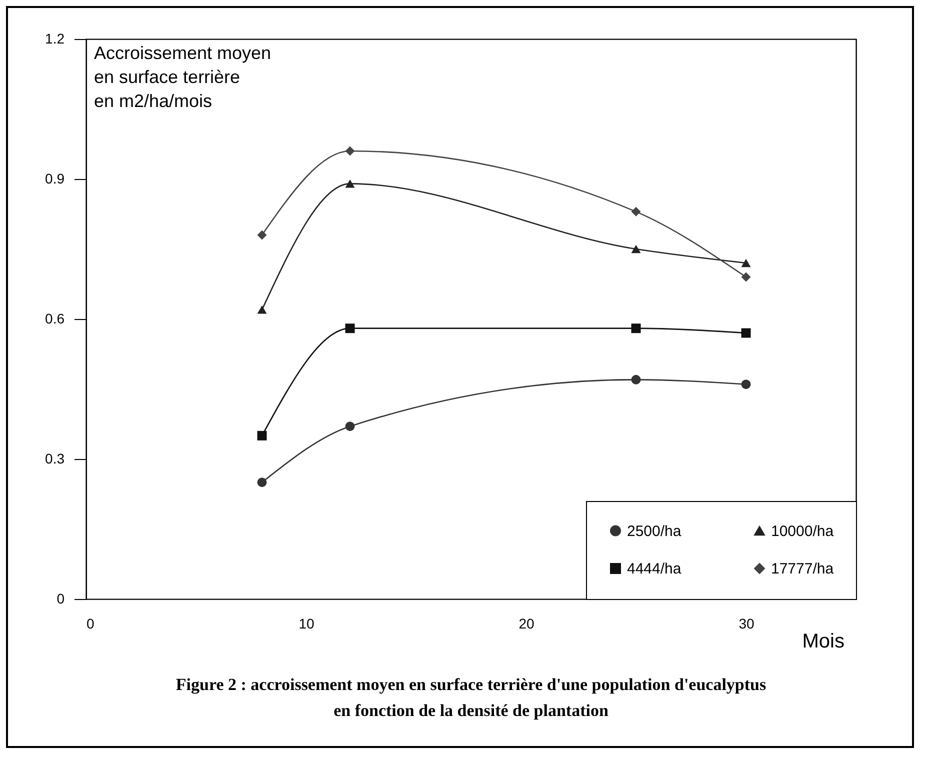 This screenshot has height=760, width=926. What do you see at coordinates (471, 697) in the screenshot?
I see `text: Figure 2 : accroissement moyen en surface terrière d'une population d'eucalyptus en fonction de la densité de plantation` at bounding box center [471, 697].